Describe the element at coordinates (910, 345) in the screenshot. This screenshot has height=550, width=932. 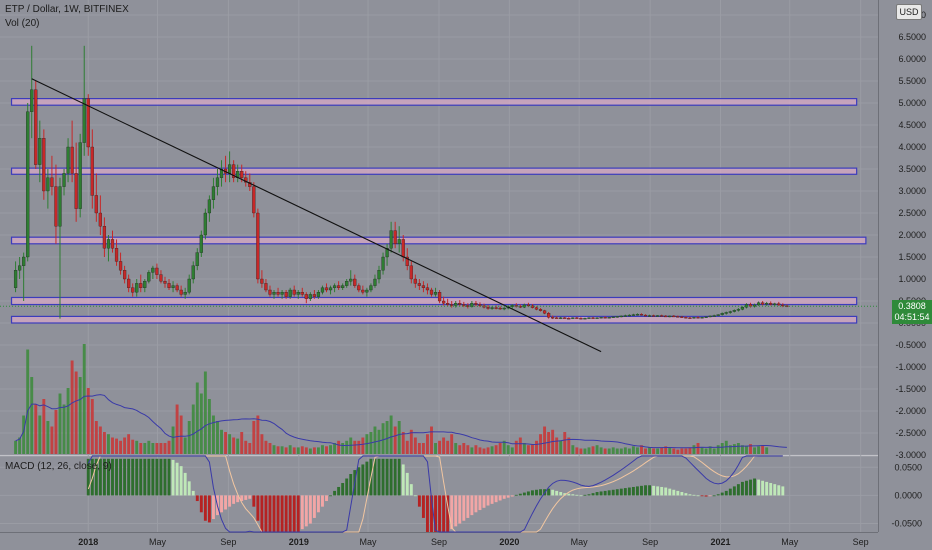
I see `y-tick-label-0-5000: -0.5000` at that location.